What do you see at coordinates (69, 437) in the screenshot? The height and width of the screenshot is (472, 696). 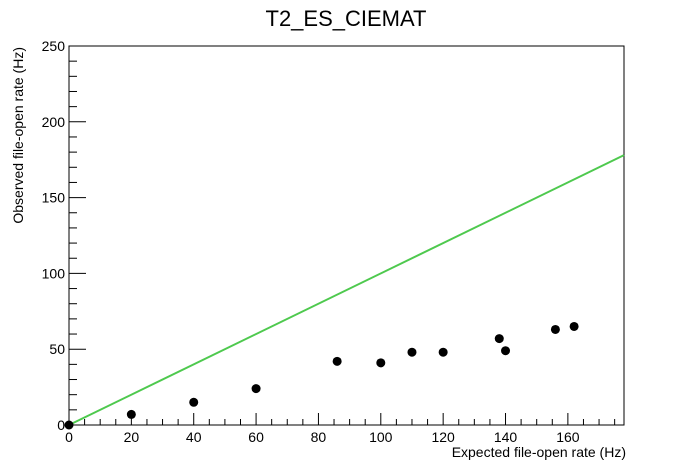 I see `x-tick-label: 0` at bounding box center [69, 437].